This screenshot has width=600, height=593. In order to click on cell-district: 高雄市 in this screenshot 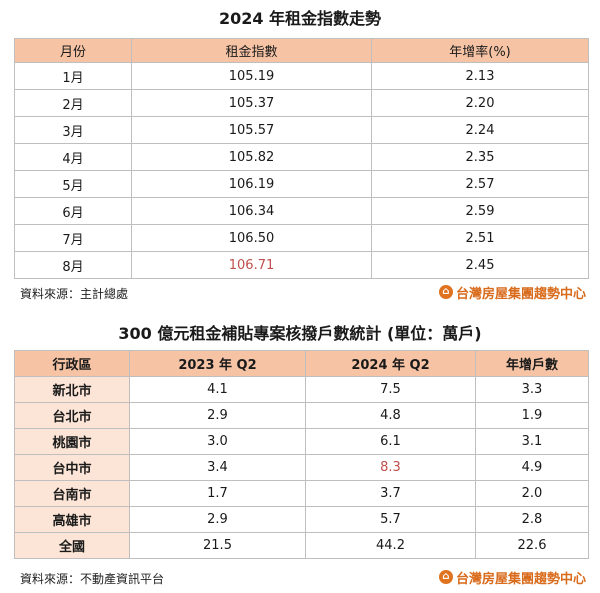, I will do `click(72, 519)`.